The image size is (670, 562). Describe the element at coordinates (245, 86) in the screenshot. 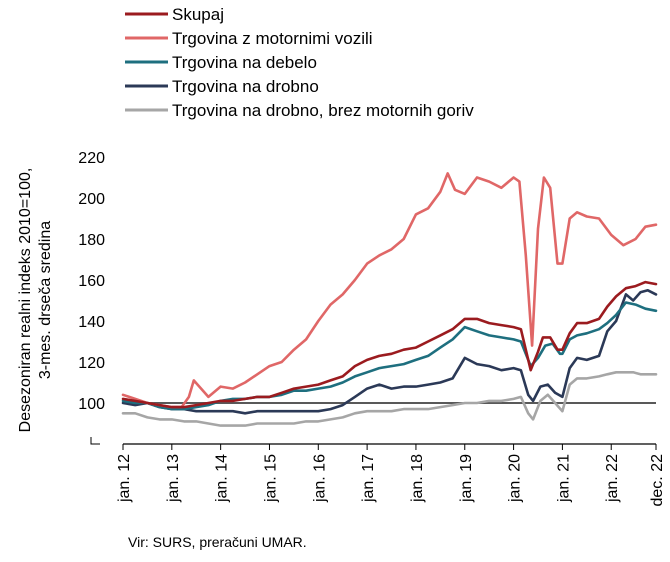

I see `legend-label: Trgovina na drobno` at that location.